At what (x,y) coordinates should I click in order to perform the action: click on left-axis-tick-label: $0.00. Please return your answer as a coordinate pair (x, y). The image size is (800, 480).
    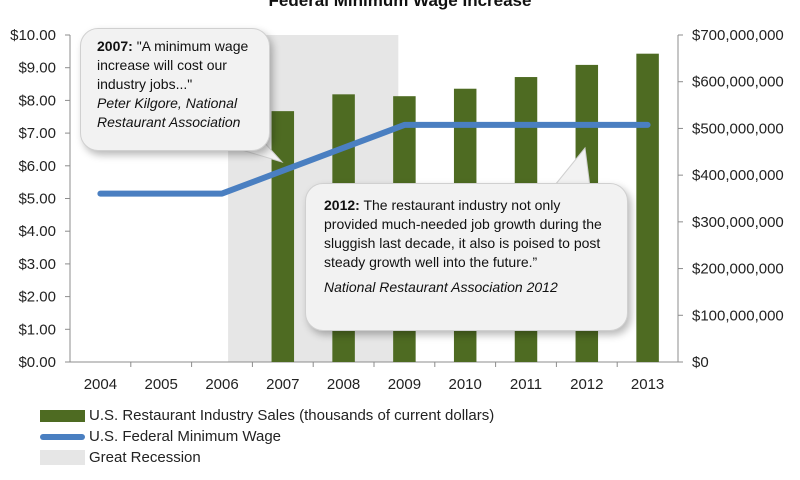
    Looking at the image, I should click on (37, 362).